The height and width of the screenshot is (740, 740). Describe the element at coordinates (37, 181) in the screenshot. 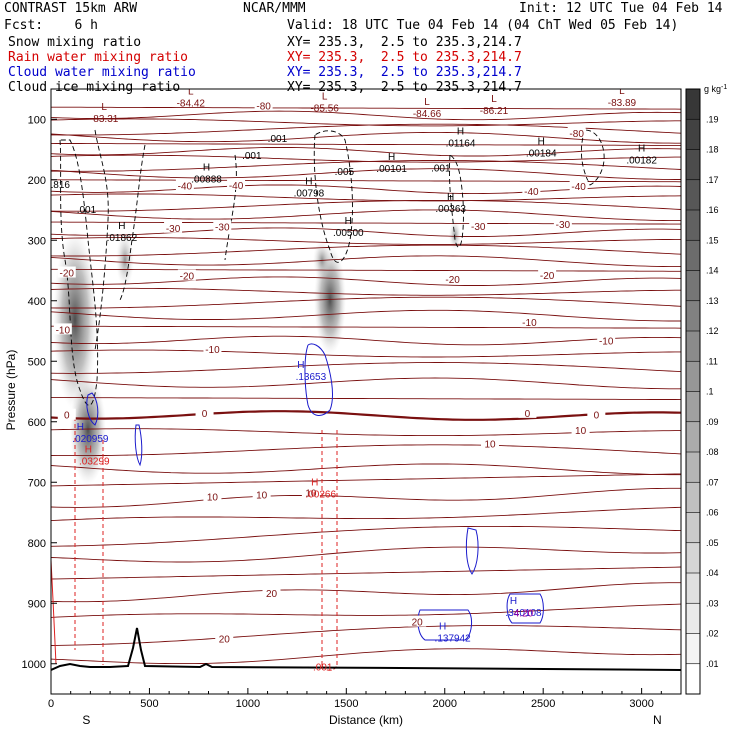

I see `y-tick-label: 200` at that location.